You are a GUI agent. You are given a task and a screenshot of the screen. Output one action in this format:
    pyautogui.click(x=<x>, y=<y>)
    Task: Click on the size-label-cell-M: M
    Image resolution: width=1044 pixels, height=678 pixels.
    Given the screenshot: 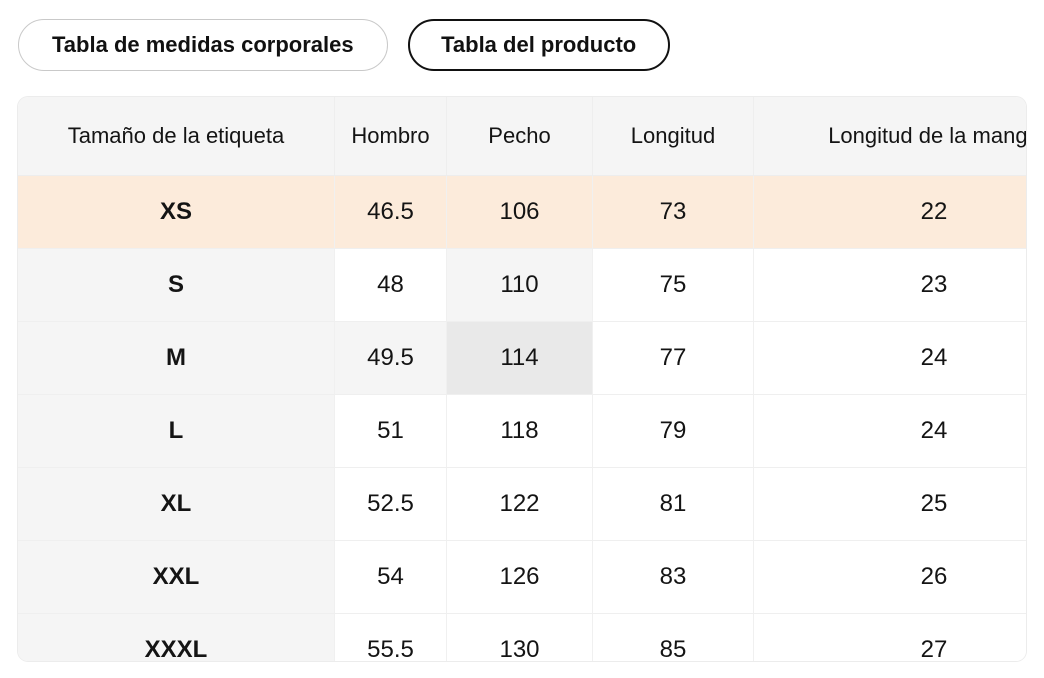 What is the action you would take?
    pyautogui.click(x=176, y=358)
    